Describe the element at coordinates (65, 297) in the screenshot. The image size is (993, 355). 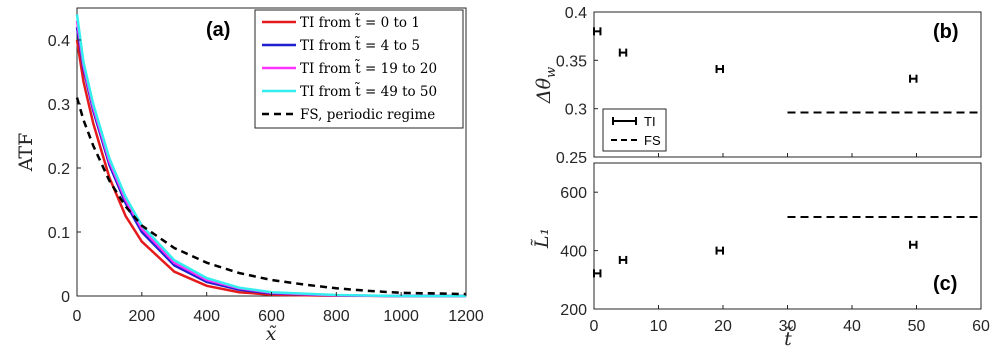
I see `y-tick-label: 0` at that location.